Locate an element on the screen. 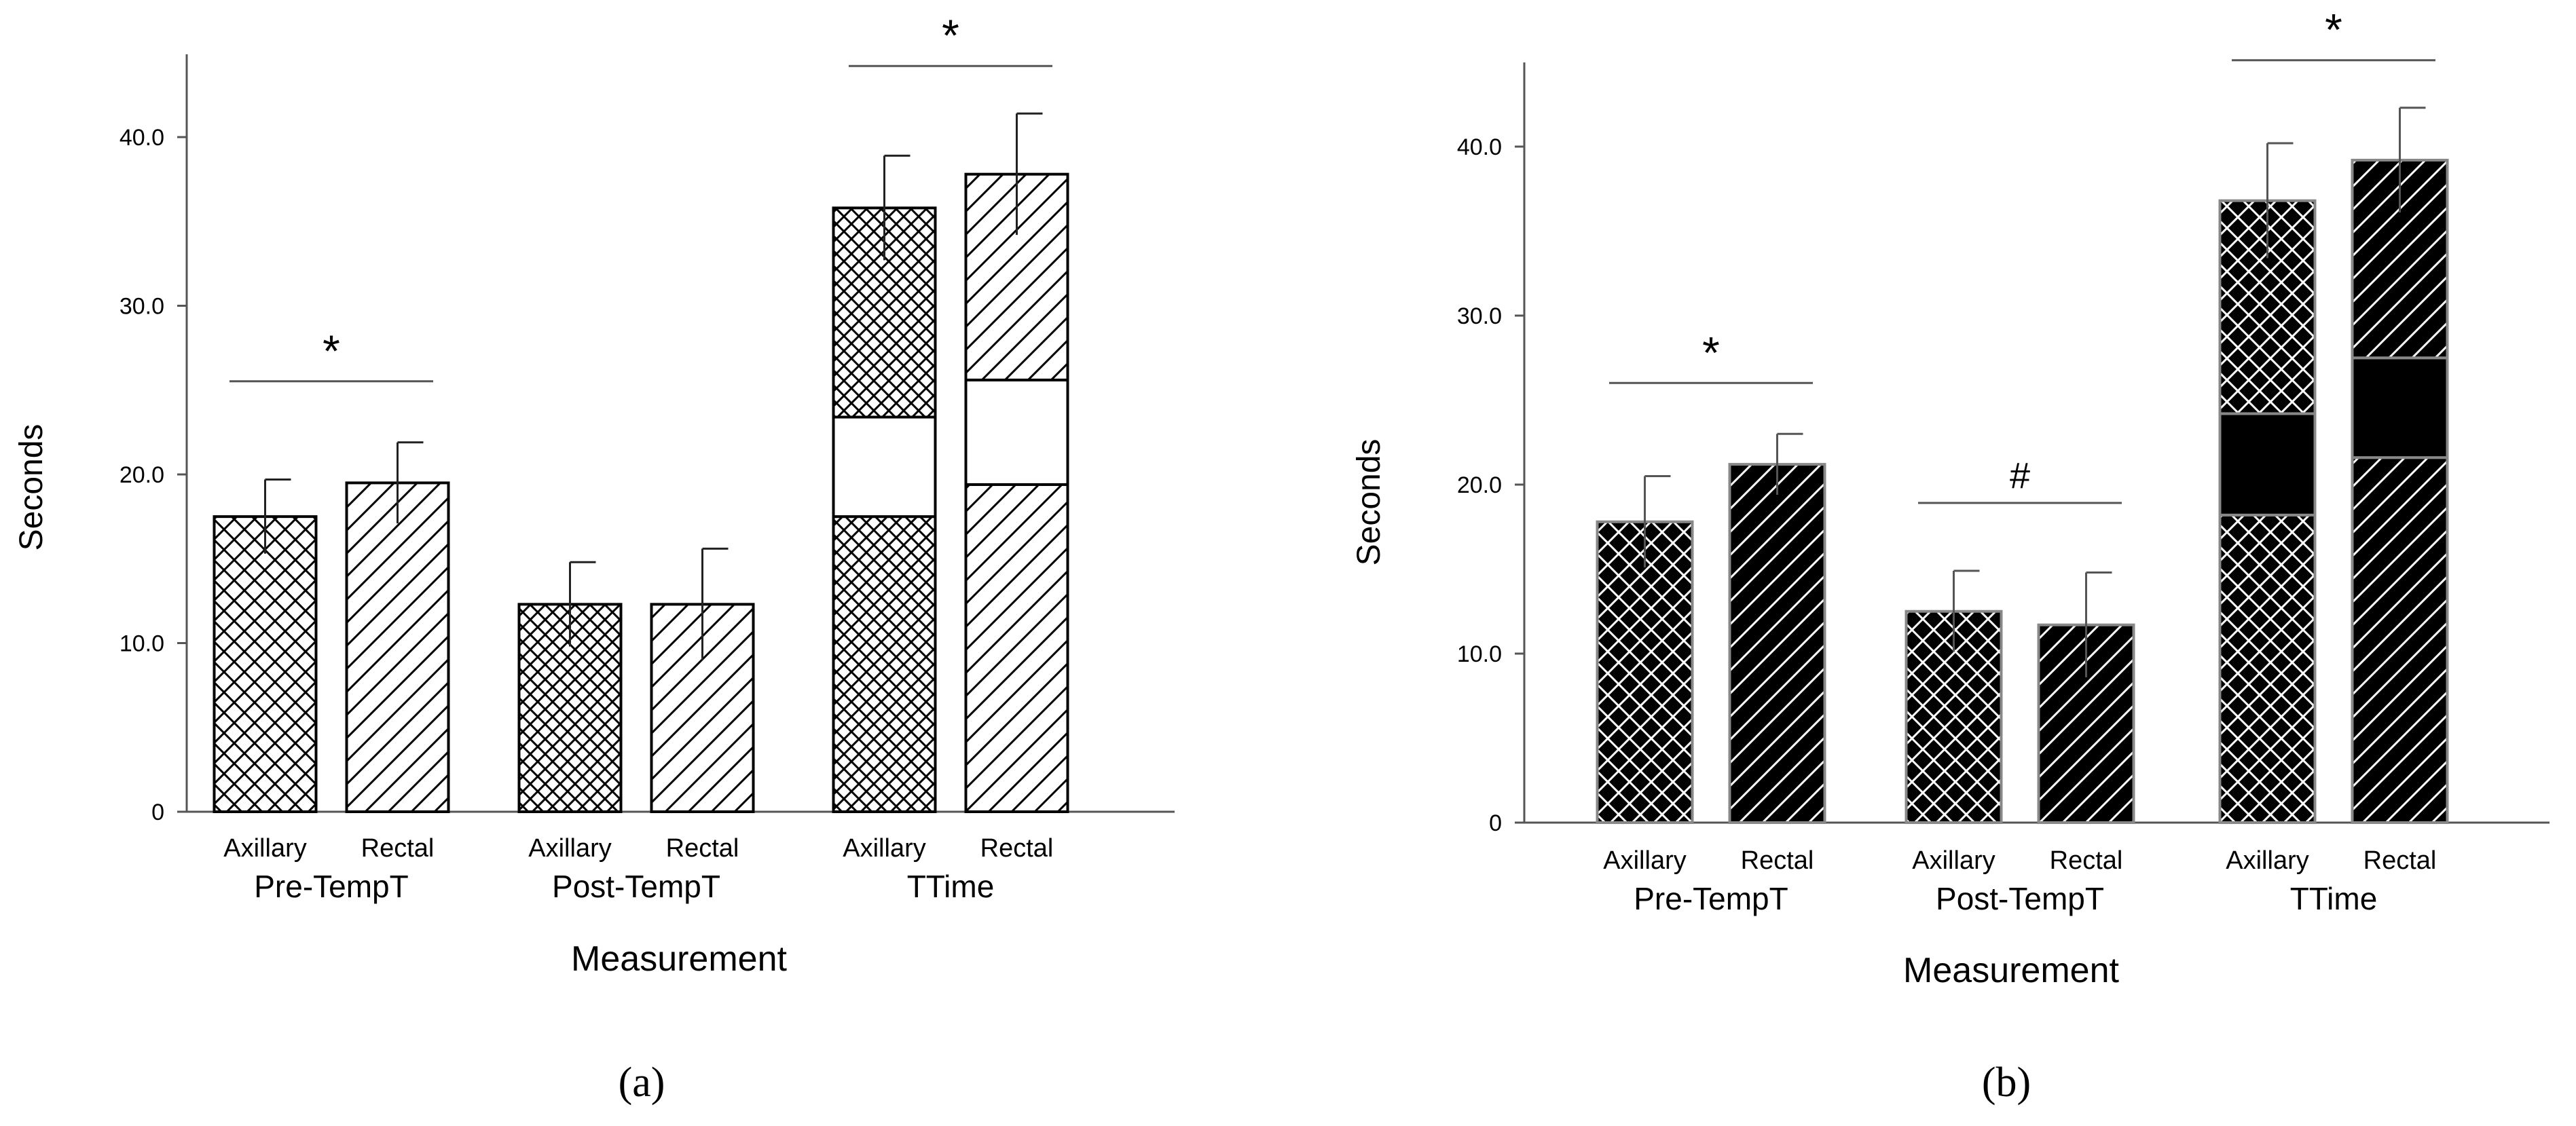 This screenshot has width=2576, height=1126. significance-marker: # is located at coordinates (2020, 476).